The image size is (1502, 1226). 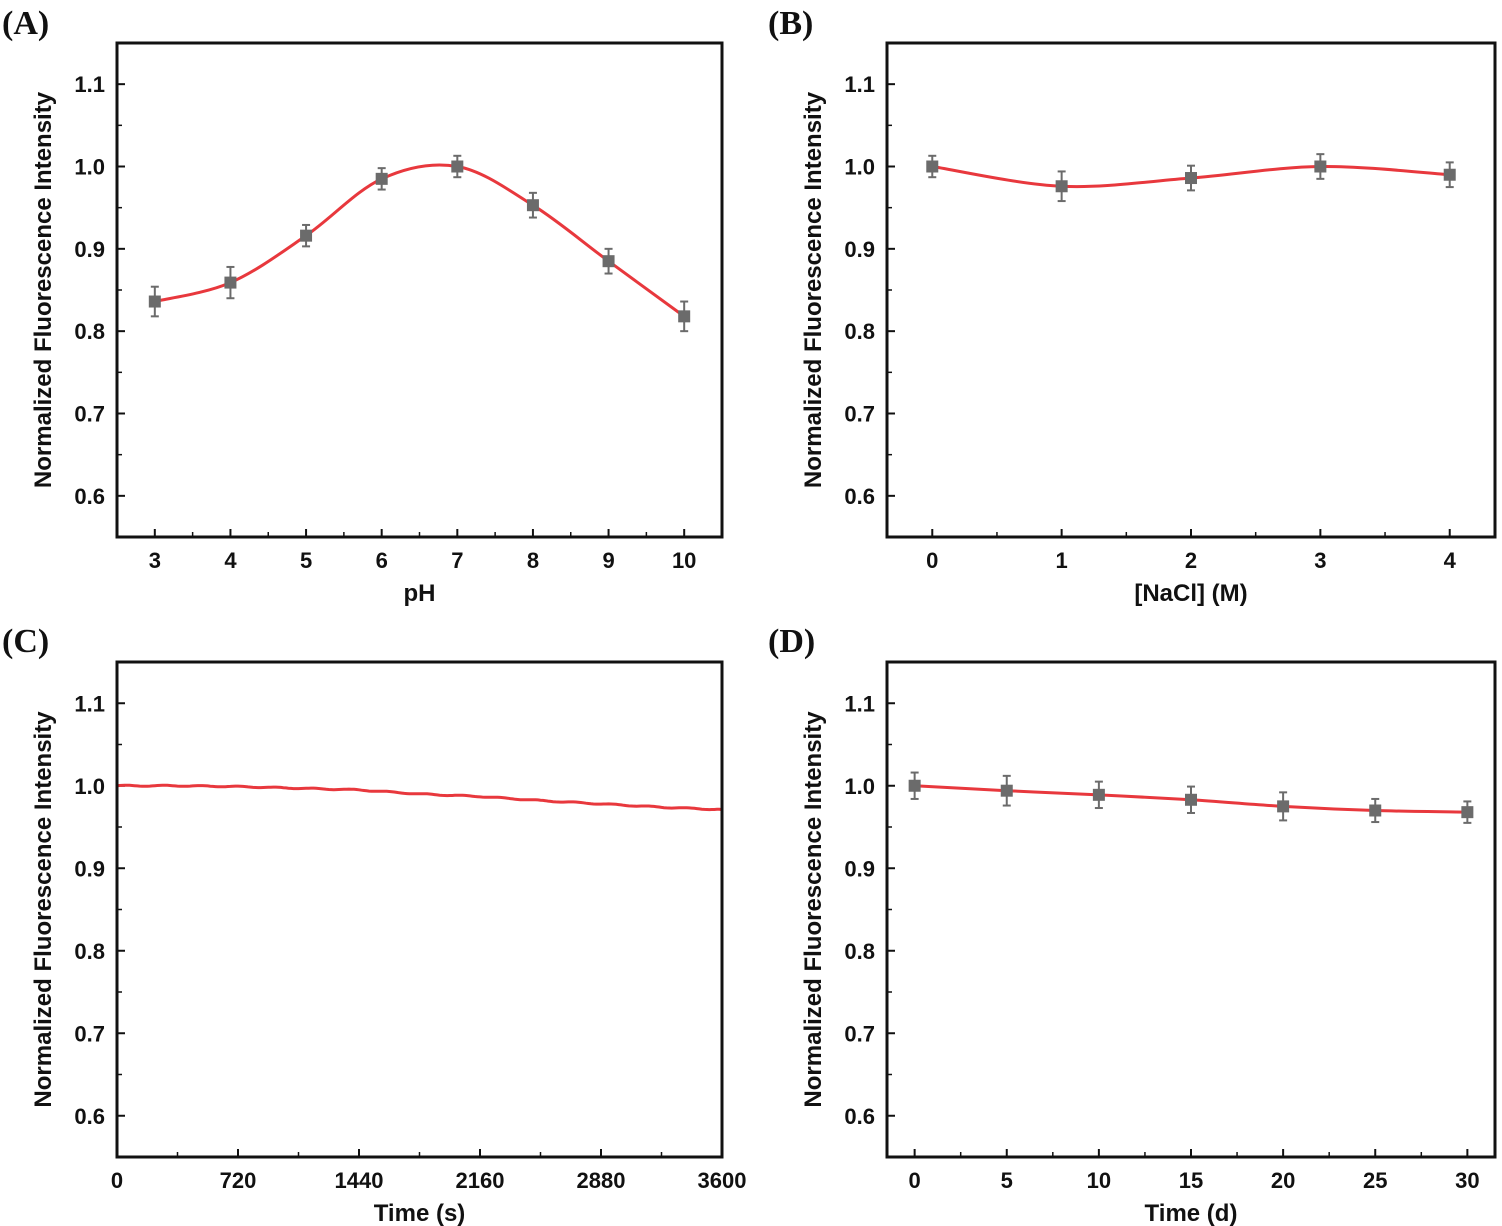 What do you see at coordinates (25, 23) in the screenshot?
I see `panel-label: (A)` at bounding box center [25, 23].